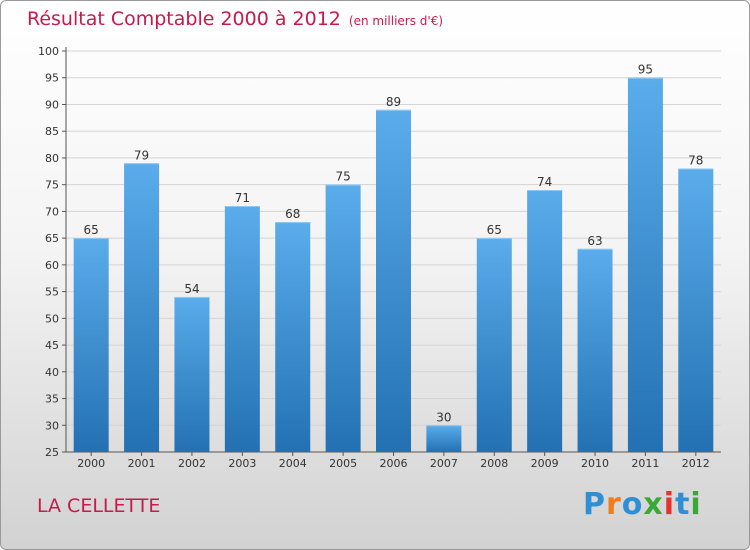 The width and height of the screenshot is (750, 550). Describe the element at coordinates (91, 463) in the screenshot. I see `x-tick-label: 2000` at that location.